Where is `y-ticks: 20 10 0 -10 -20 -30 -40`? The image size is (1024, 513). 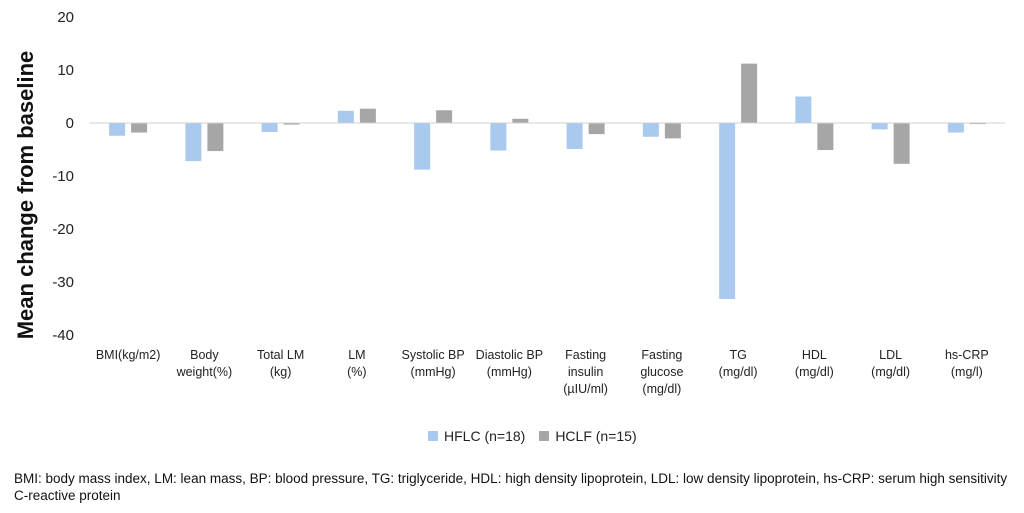
y-ticks: 20 10 0 -10 -20 -30 -40 is located at coordinates (63, 176).